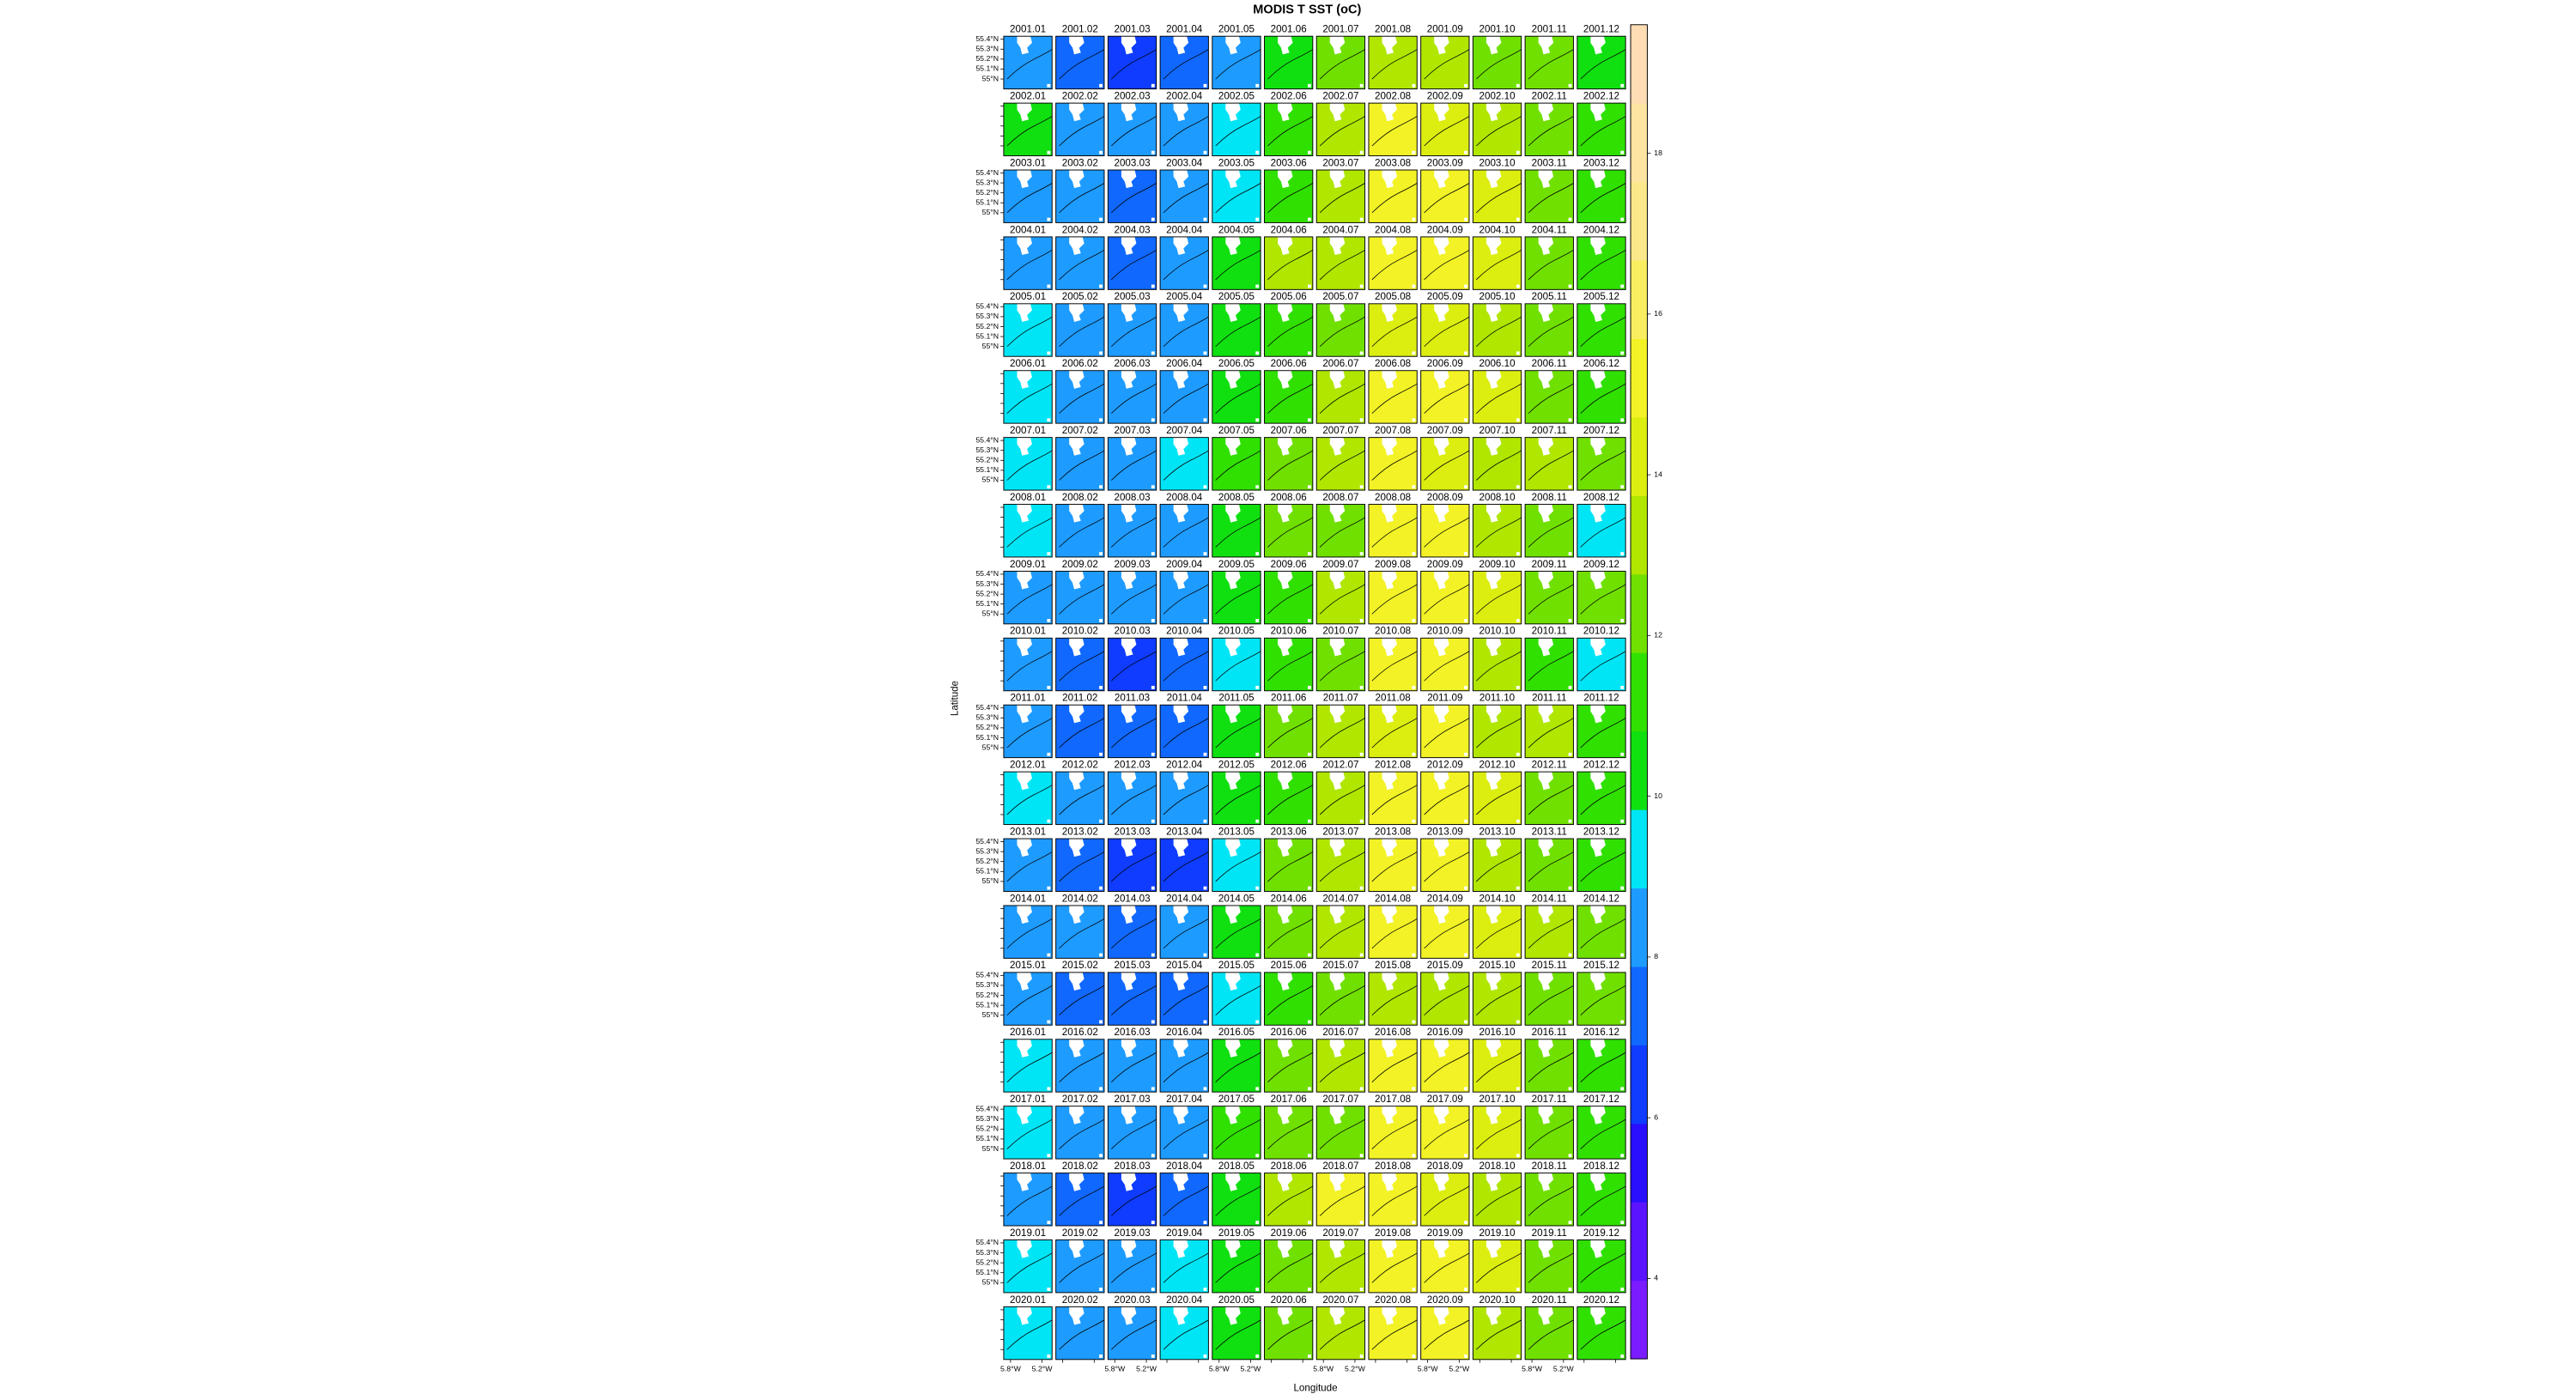 This screenshot has width=2576, height=1400. Describe the element at coordinates (1236, 565) in the screenshot. I see `panel-label: 2009.05` at that location.